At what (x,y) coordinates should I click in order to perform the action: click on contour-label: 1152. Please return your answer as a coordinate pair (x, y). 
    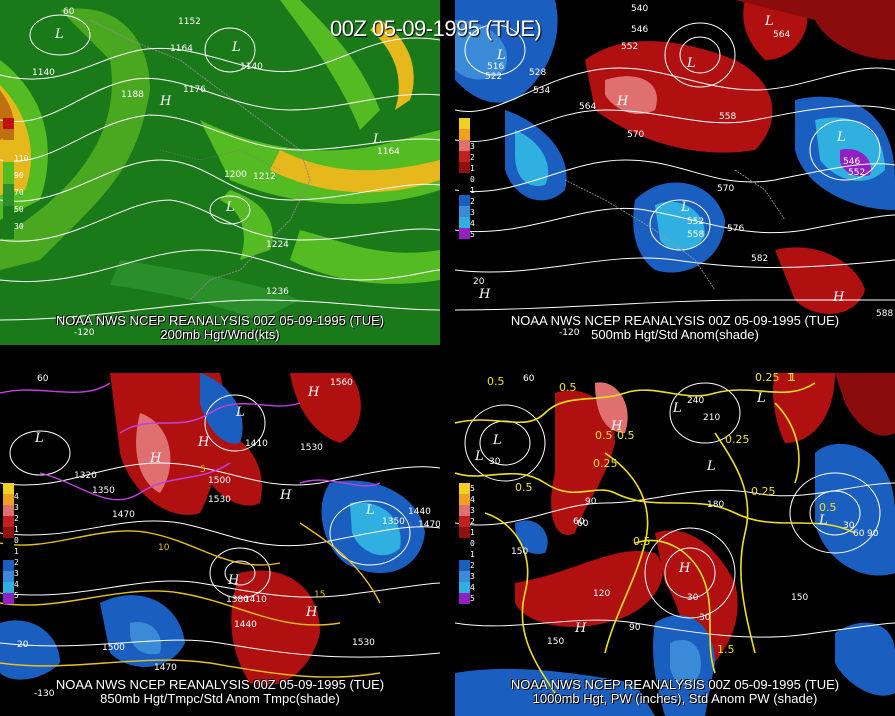
    Looking at the image, I should click on (189, 22).